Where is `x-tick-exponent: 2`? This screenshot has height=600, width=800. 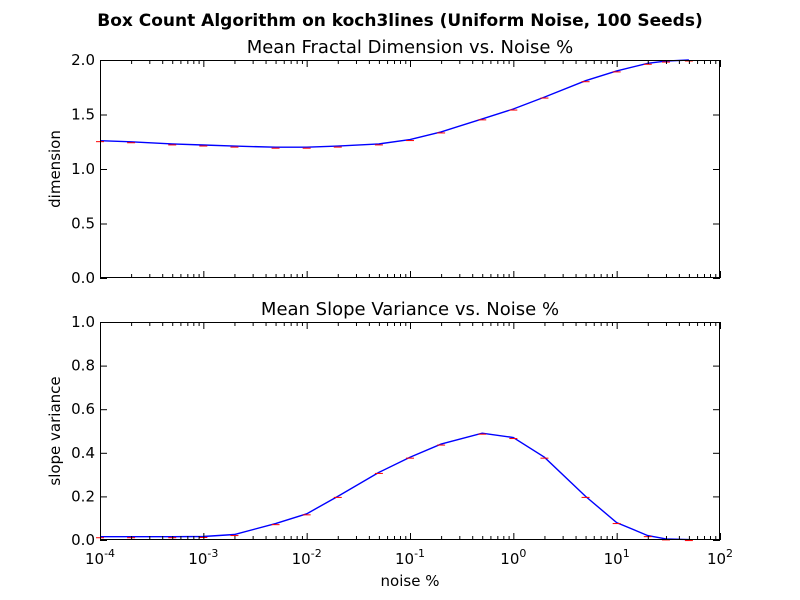 x-tick-exponent: 2 is located at coordinates (729, 553).